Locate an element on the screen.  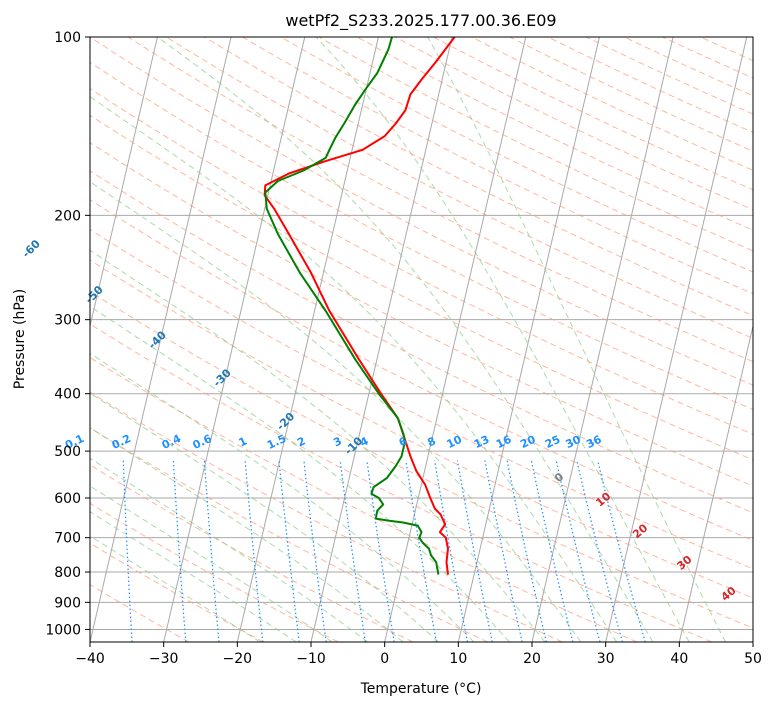
y-tick-label: 700 is located at coordinates (67, 539).